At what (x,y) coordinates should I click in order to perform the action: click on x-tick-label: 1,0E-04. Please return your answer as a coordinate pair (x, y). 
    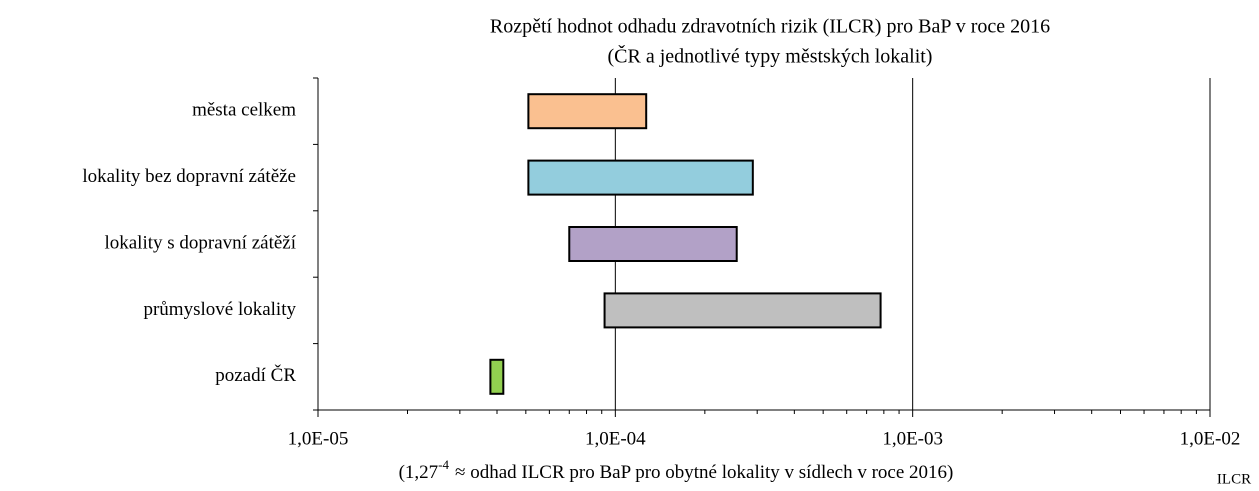
    Looking at the image, I should click on (615, 438).